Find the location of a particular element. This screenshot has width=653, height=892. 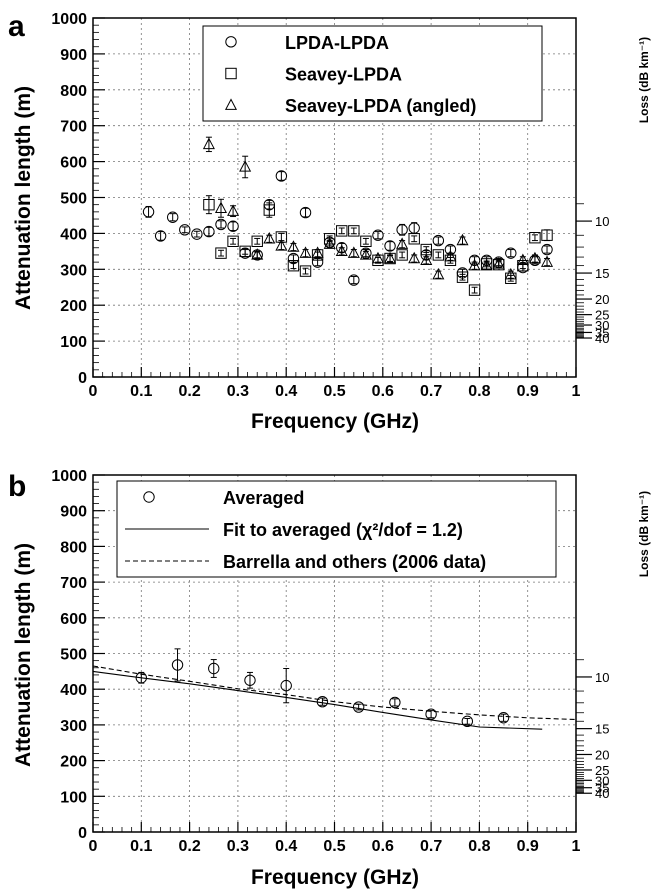

y-tick-label: 800 is located at coordinates (73, 547).